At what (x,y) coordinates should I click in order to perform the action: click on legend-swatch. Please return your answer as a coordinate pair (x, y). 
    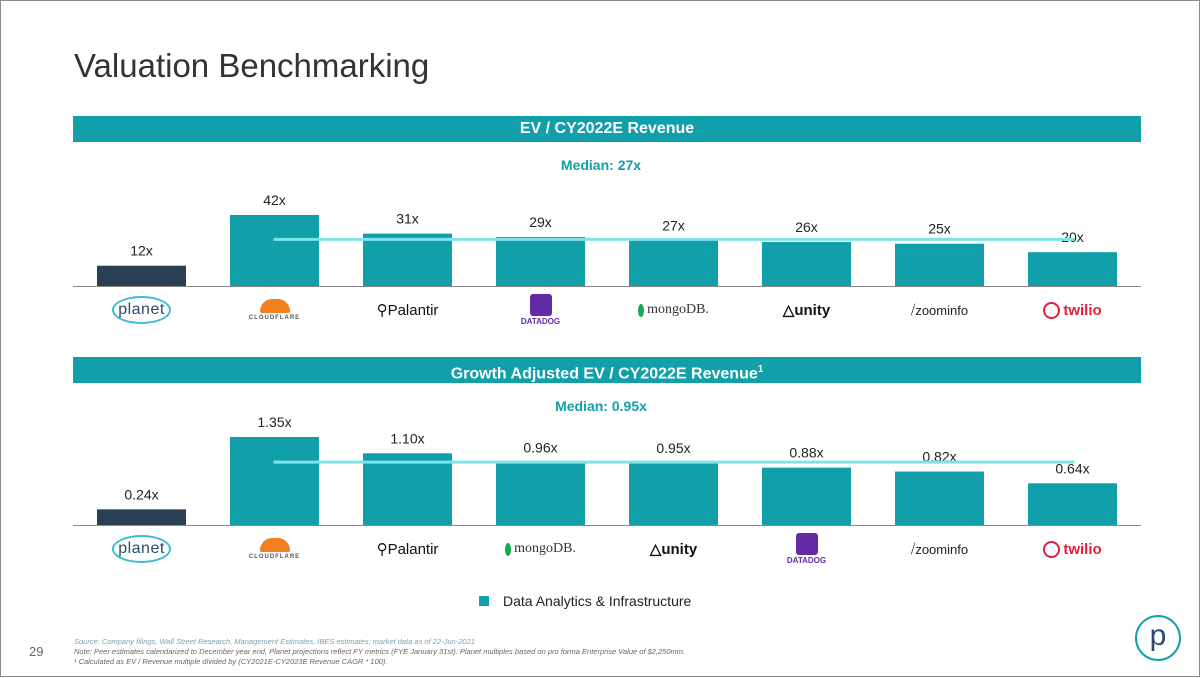
    Looking at the image, I should click on (484, 601).